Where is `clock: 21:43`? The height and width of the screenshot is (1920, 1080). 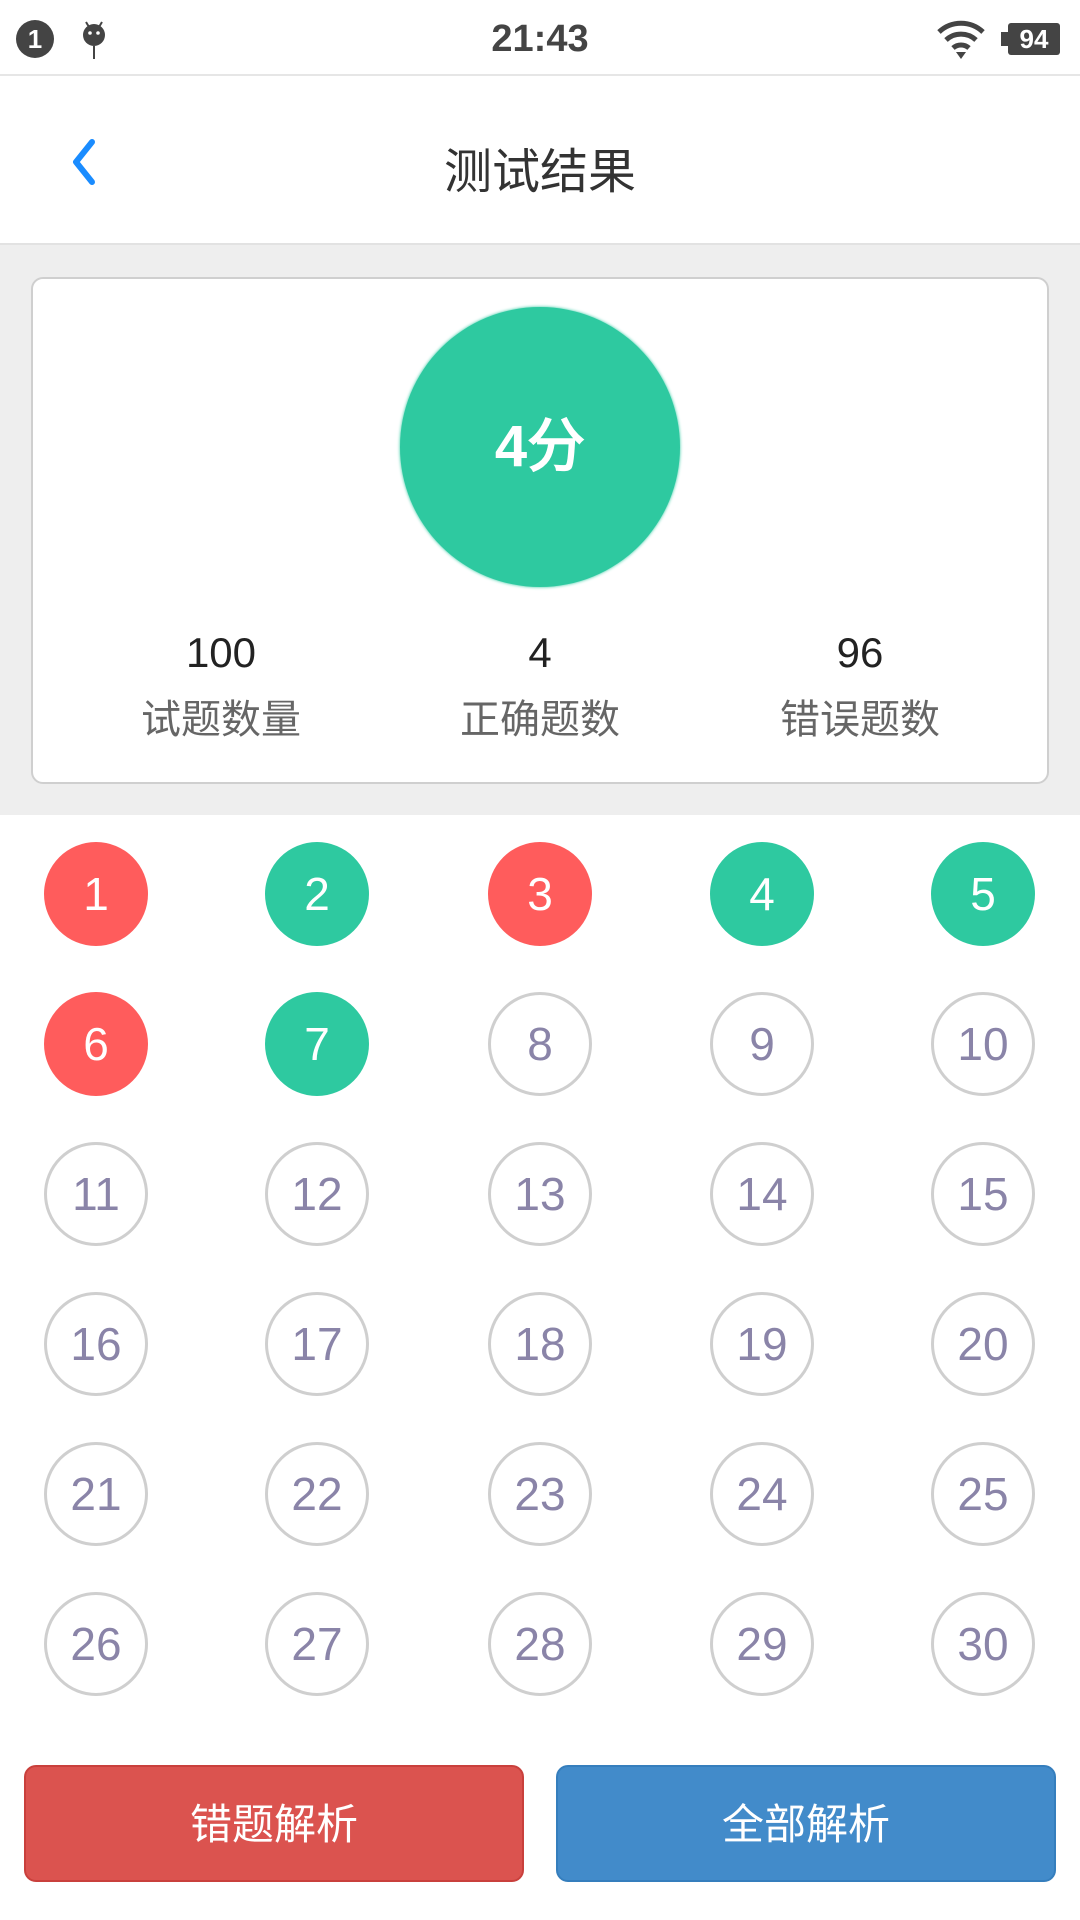 clock: 21:43 is located at coordinates (540, 39).